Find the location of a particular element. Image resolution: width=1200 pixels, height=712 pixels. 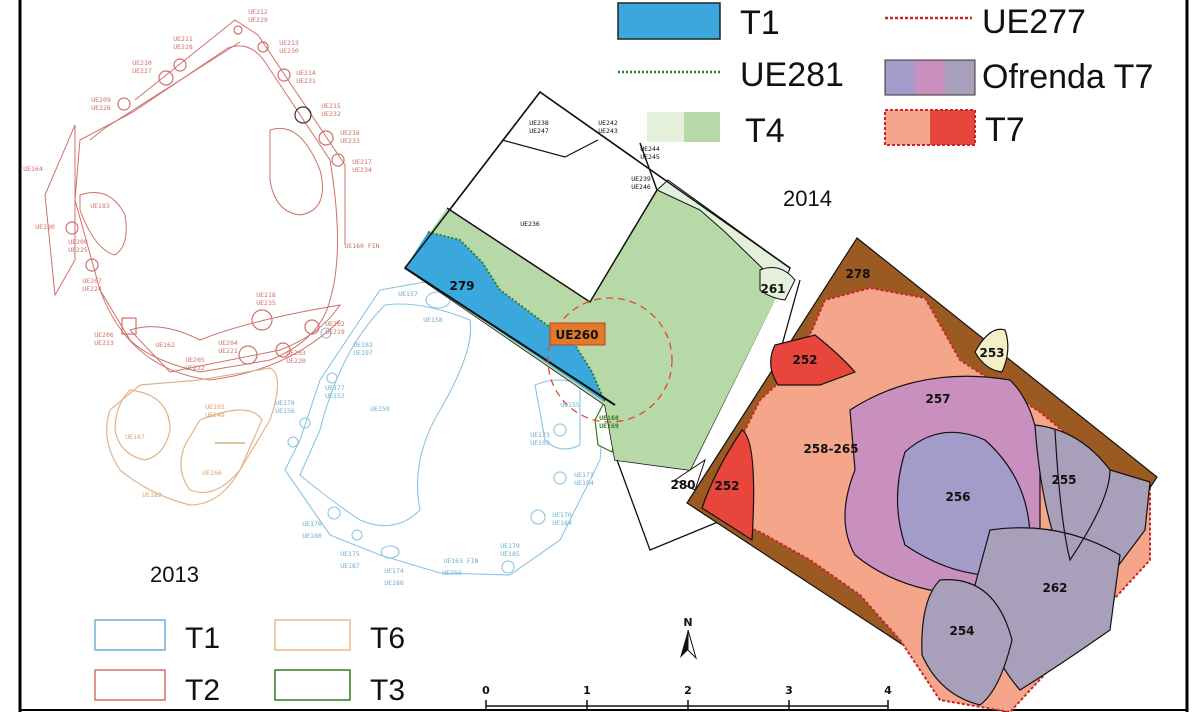

label: UE235 is located at coordinates (266, 303).